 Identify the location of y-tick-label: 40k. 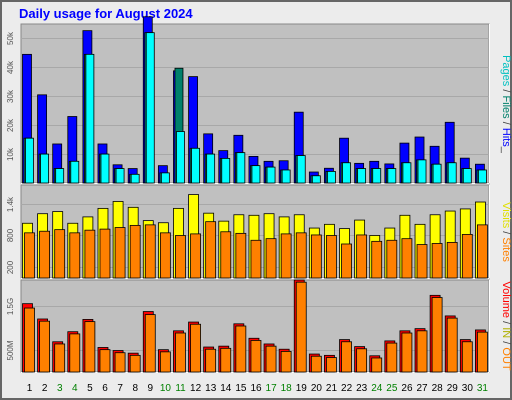
(10, 67).